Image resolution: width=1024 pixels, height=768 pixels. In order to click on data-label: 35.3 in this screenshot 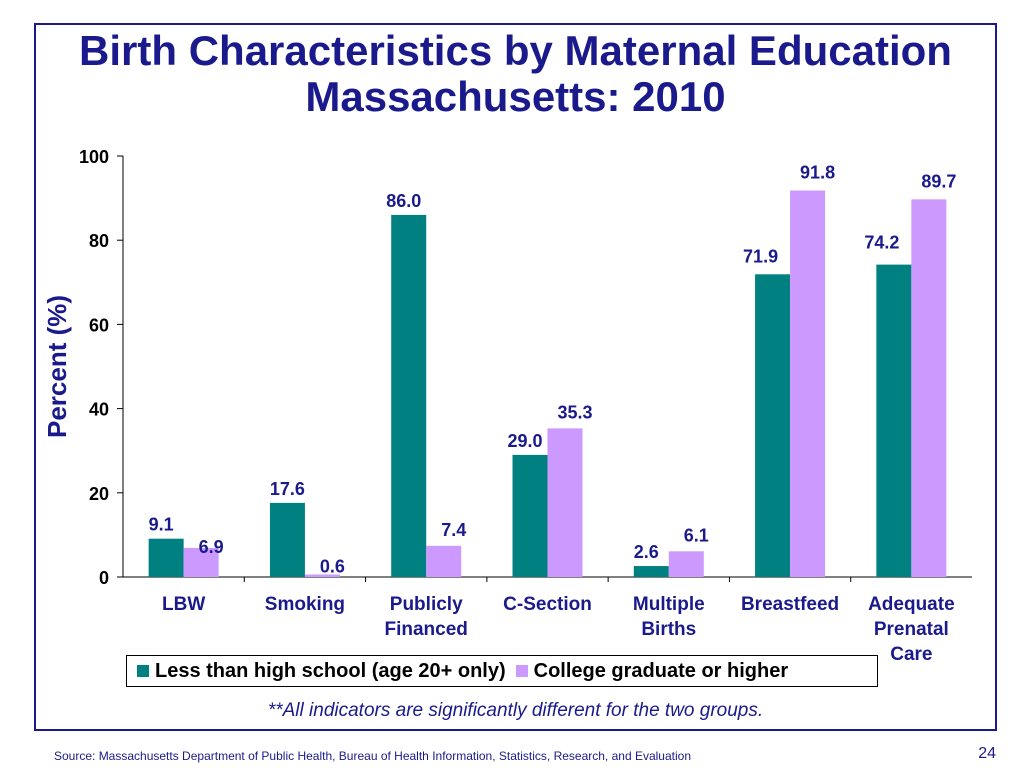, I will do `click(574, 412)`.